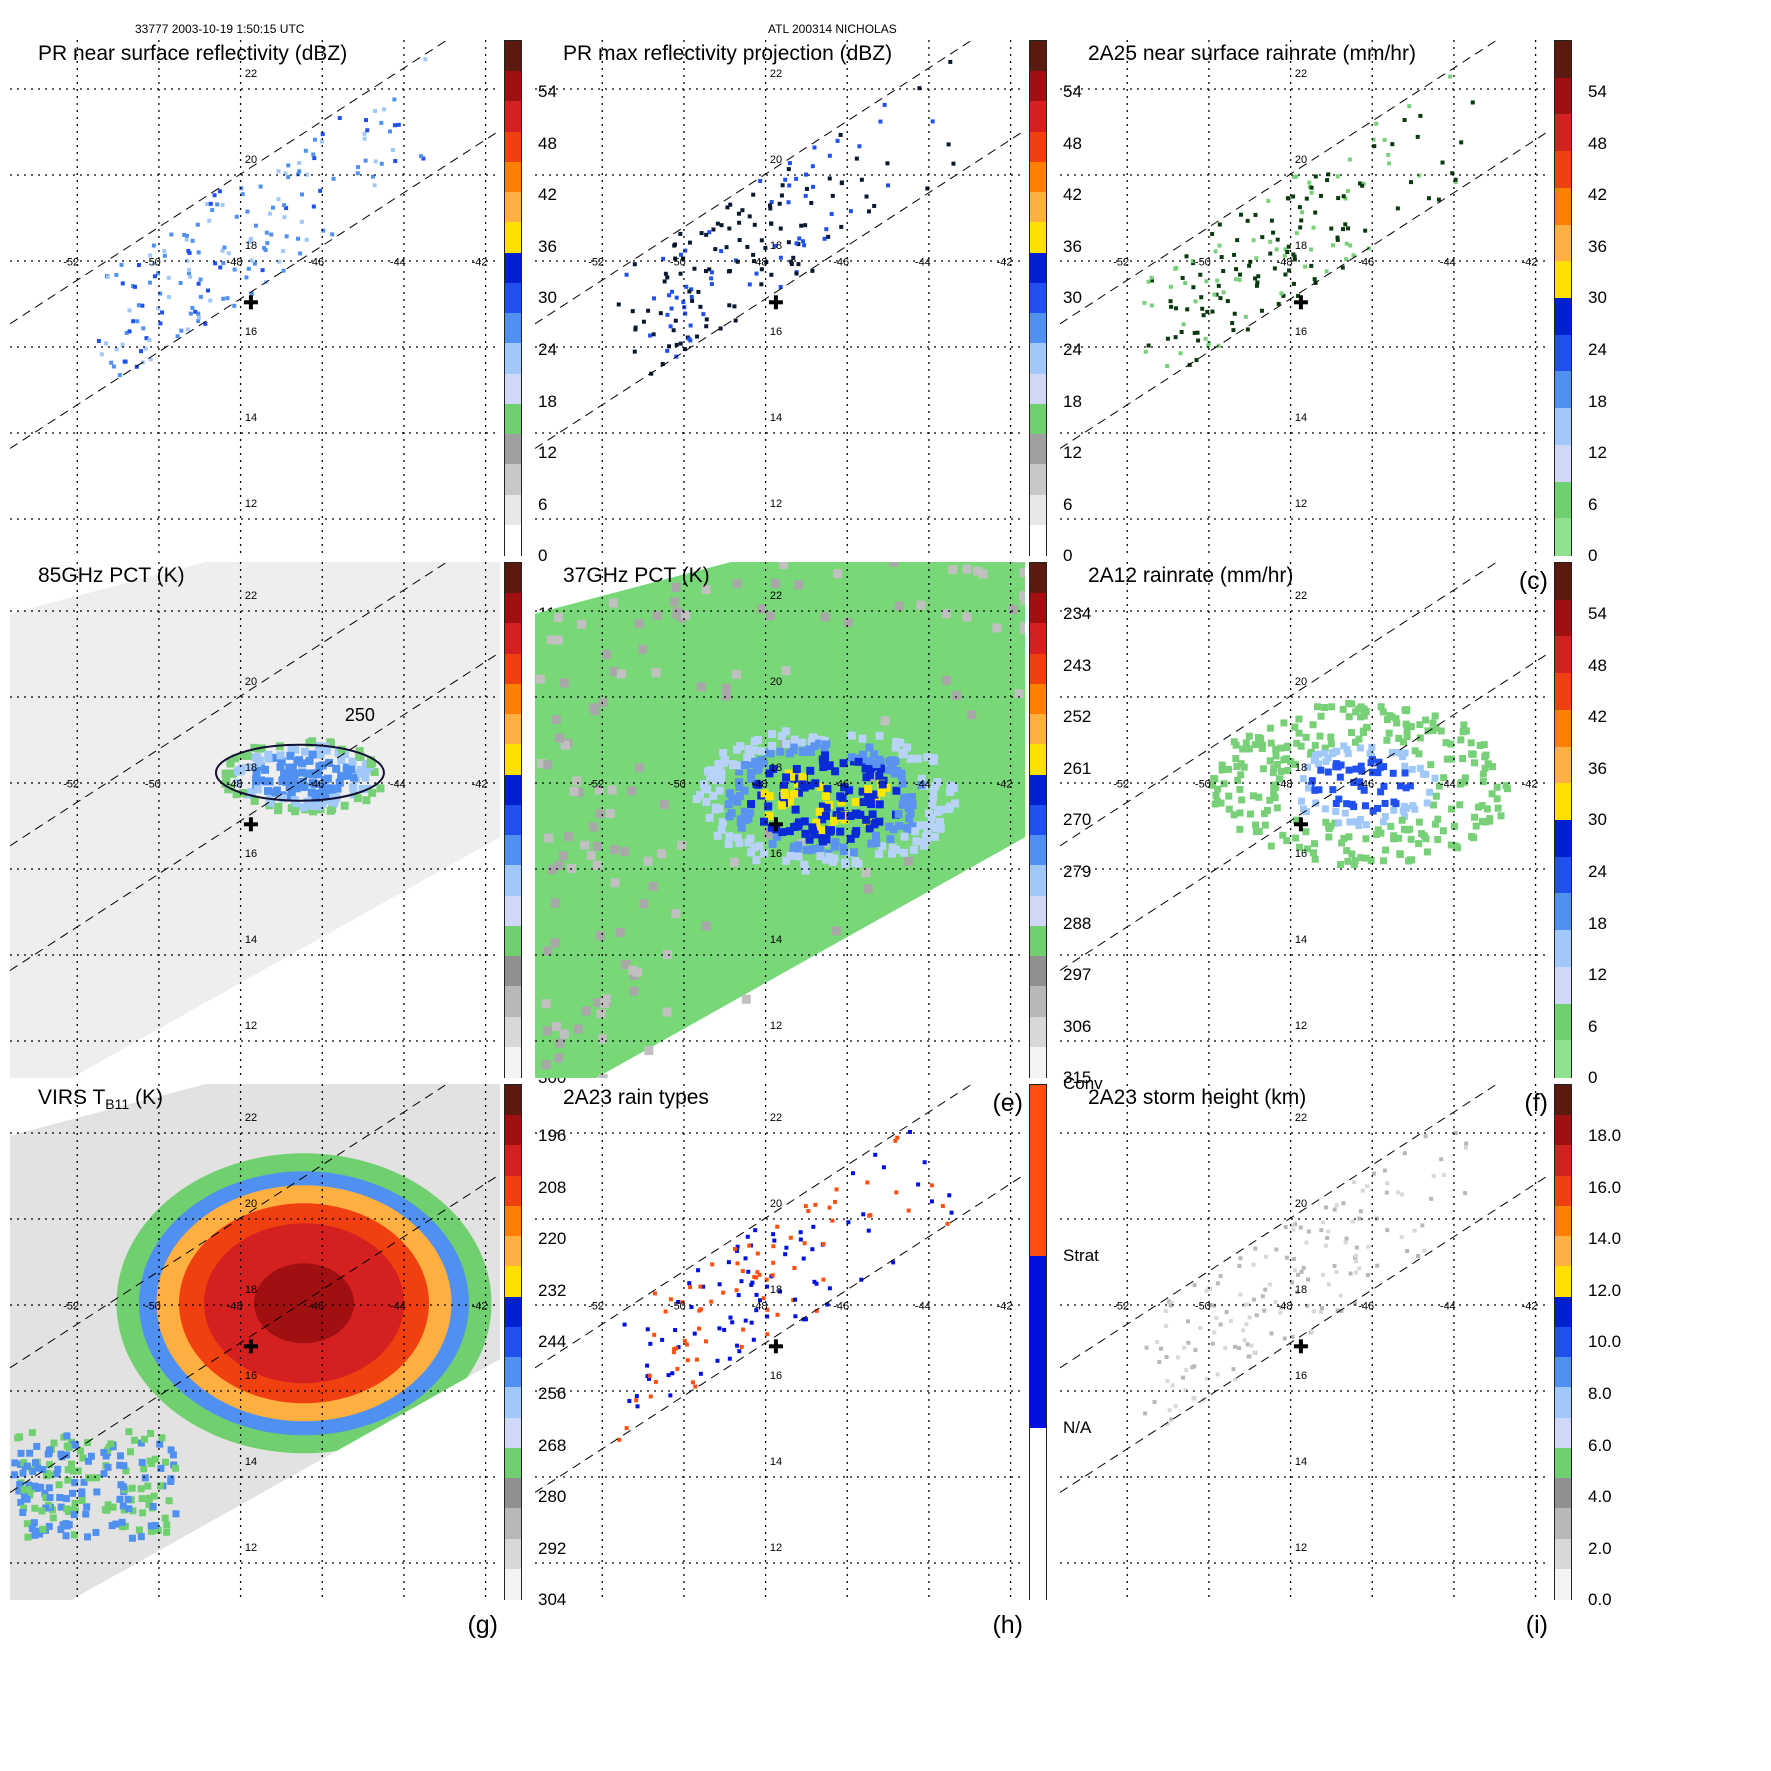  I want to click on map-plot: -52 -50 -48 -46 -44 -42 22 20 18 16 14 12, so click(780, 1342).